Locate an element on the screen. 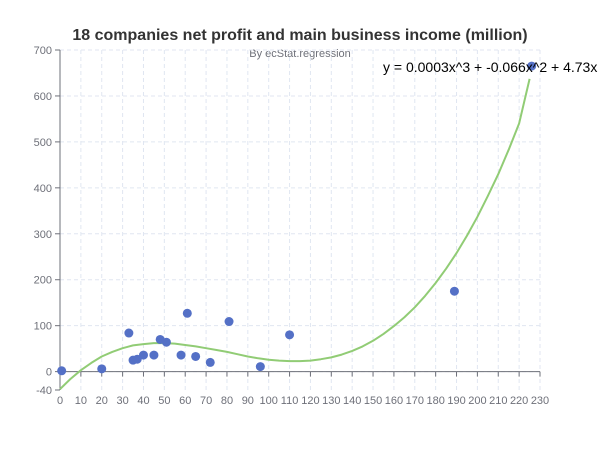 The height and width of the screenshot is (450, 600). x-tick-label: 130 is located at coordinates (331, 401).